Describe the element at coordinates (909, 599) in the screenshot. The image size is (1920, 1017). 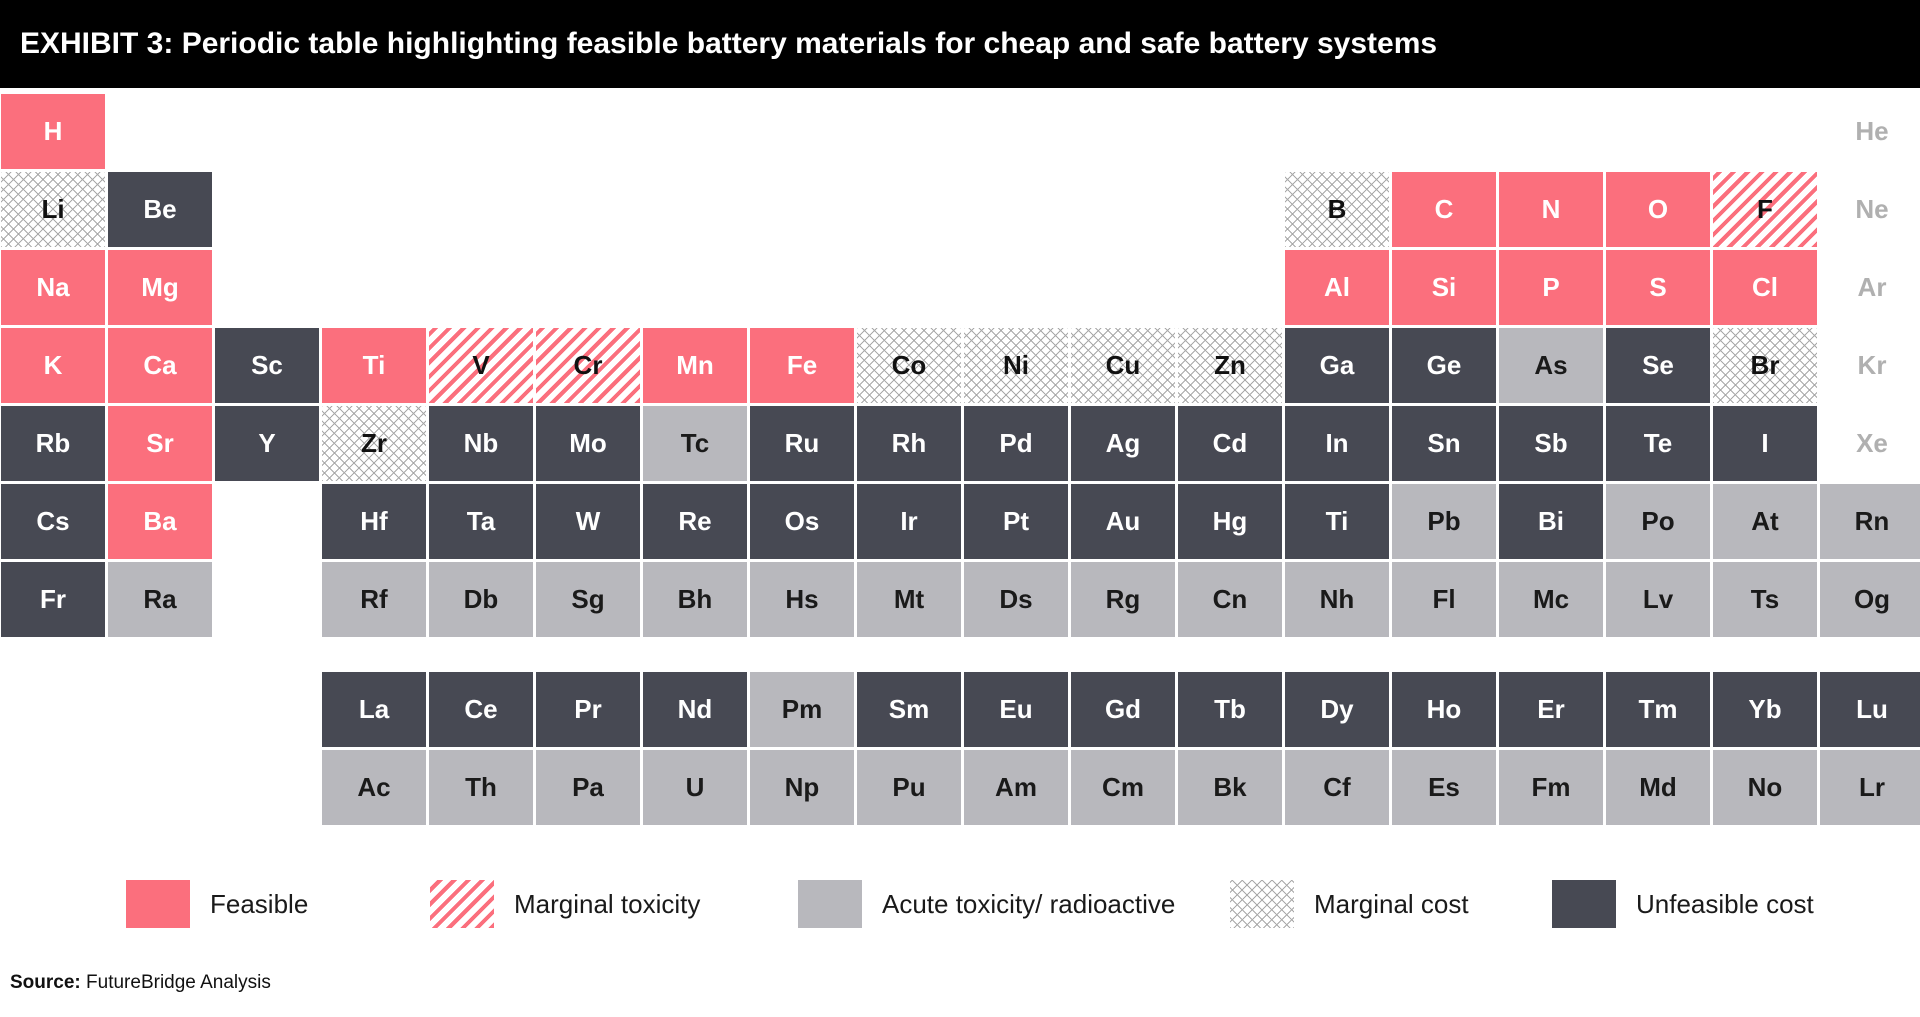
I see `element-cell-mt: Mt` at that location.